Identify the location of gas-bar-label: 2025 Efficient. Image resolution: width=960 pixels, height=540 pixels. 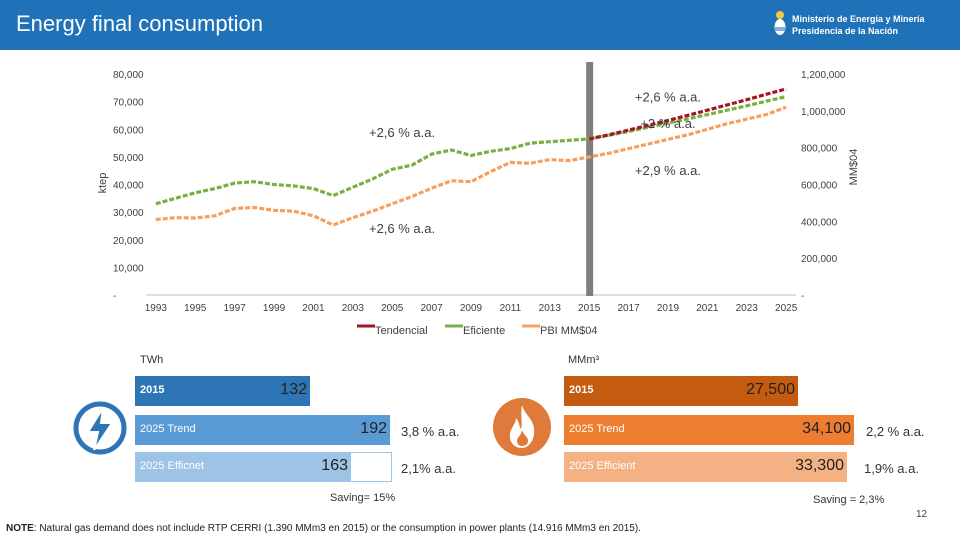
(602, 466).